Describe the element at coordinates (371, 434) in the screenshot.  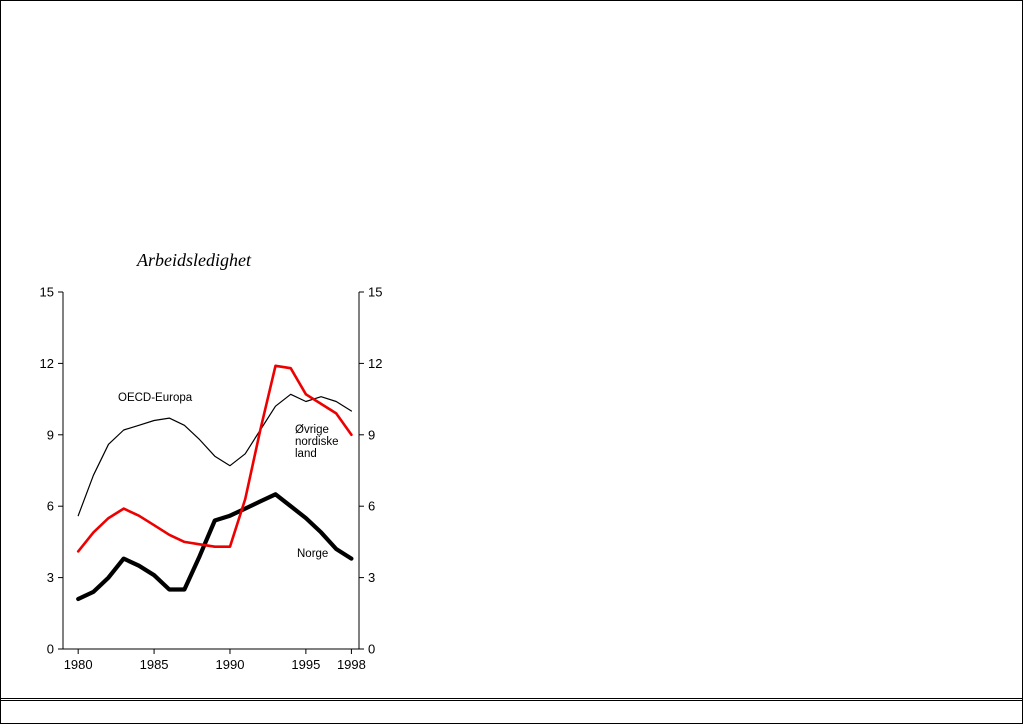
I see `y-tick-label-right: 9` at that location.